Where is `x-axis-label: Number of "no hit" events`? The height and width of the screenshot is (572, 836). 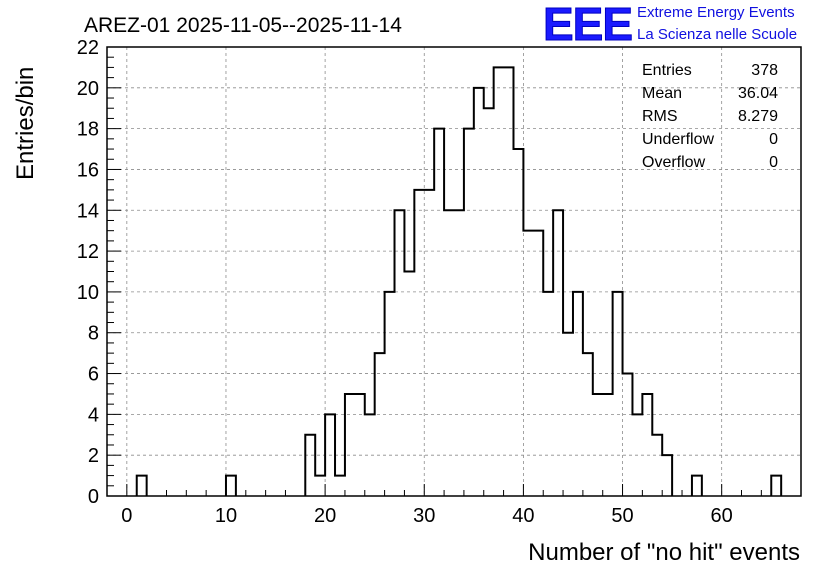 x-axis-label: Number of "no hit" events is located at coordinates (664, 552).